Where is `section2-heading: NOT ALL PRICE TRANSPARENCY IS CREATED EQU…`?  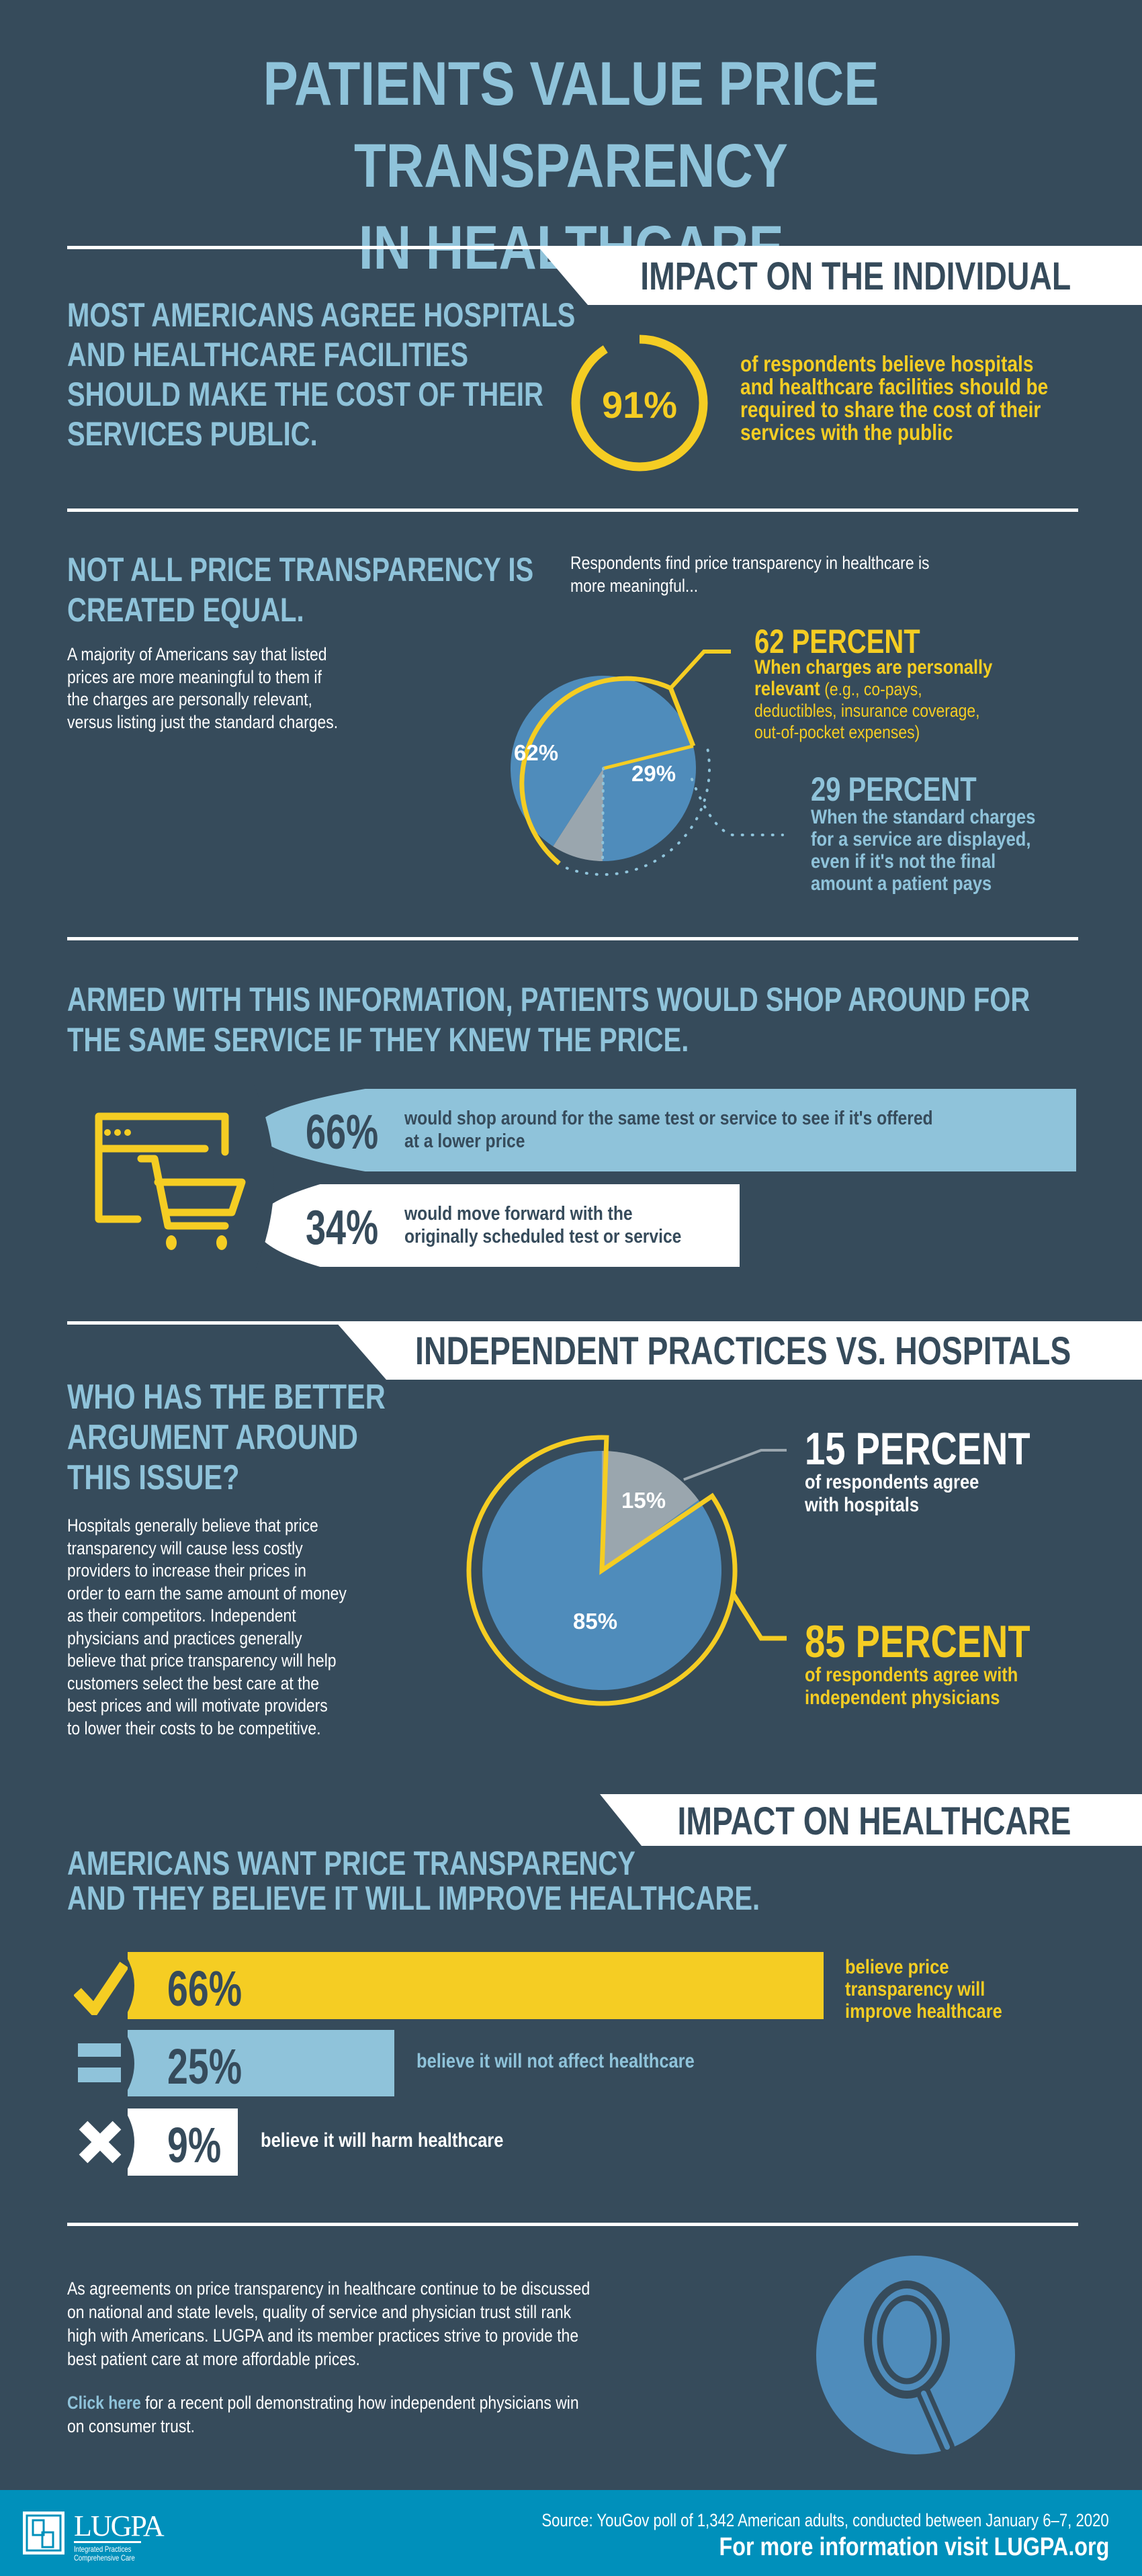 section2-heading: NOT ALL PRICE TRANSPARENCY IS CREATED EQU… is located at coordinates (300, 590).